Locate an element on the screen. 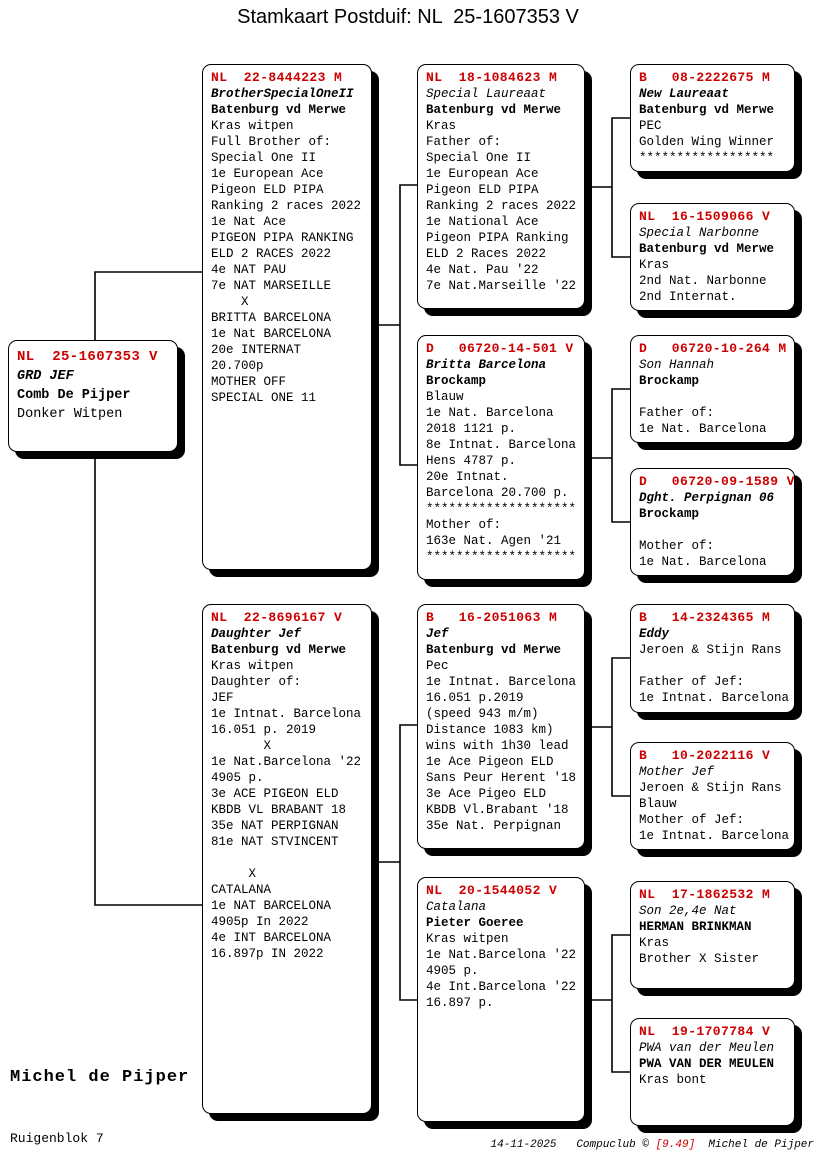  ring-number: D 06720-09-1589 V is located at coordinates (717, 481).